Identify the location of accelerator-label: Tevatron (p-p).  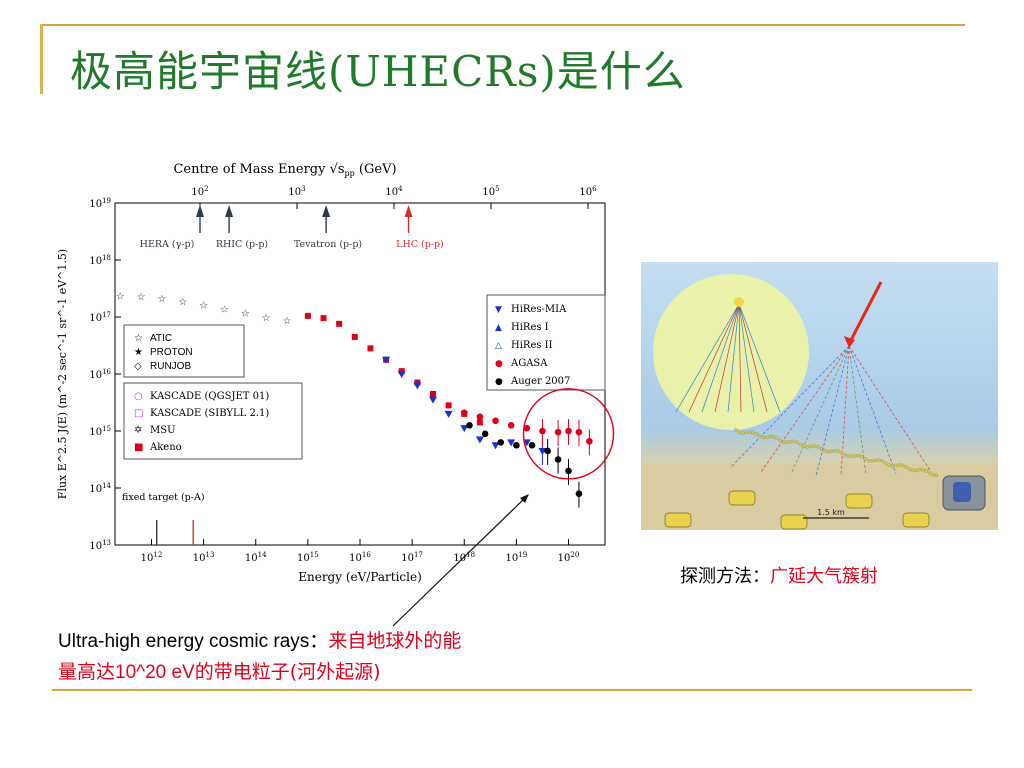
(328, 244).